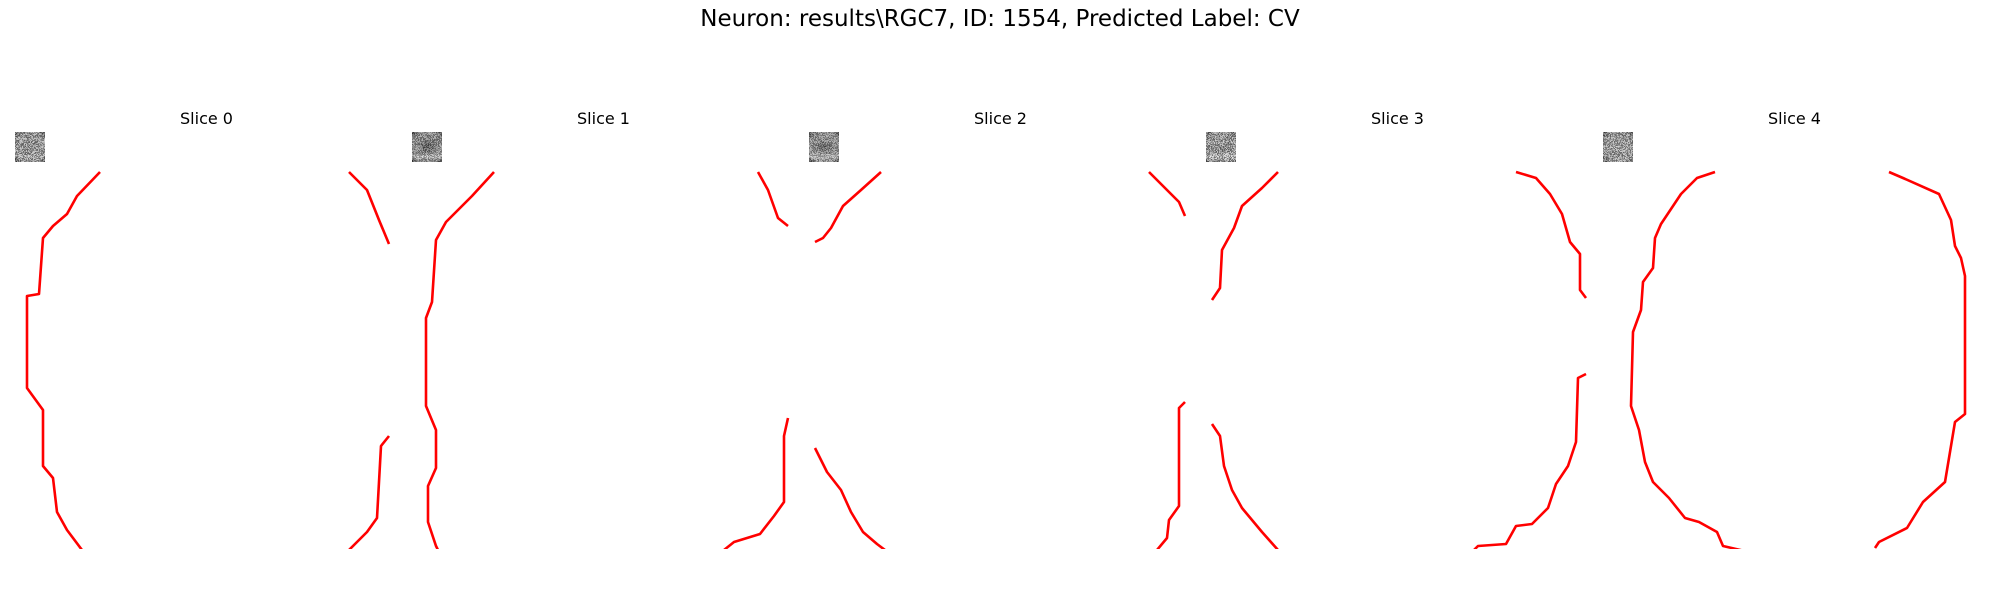 The image size is (2000, 600). I want to click on slice-title-3: Slice 3, so click(1397, 118).